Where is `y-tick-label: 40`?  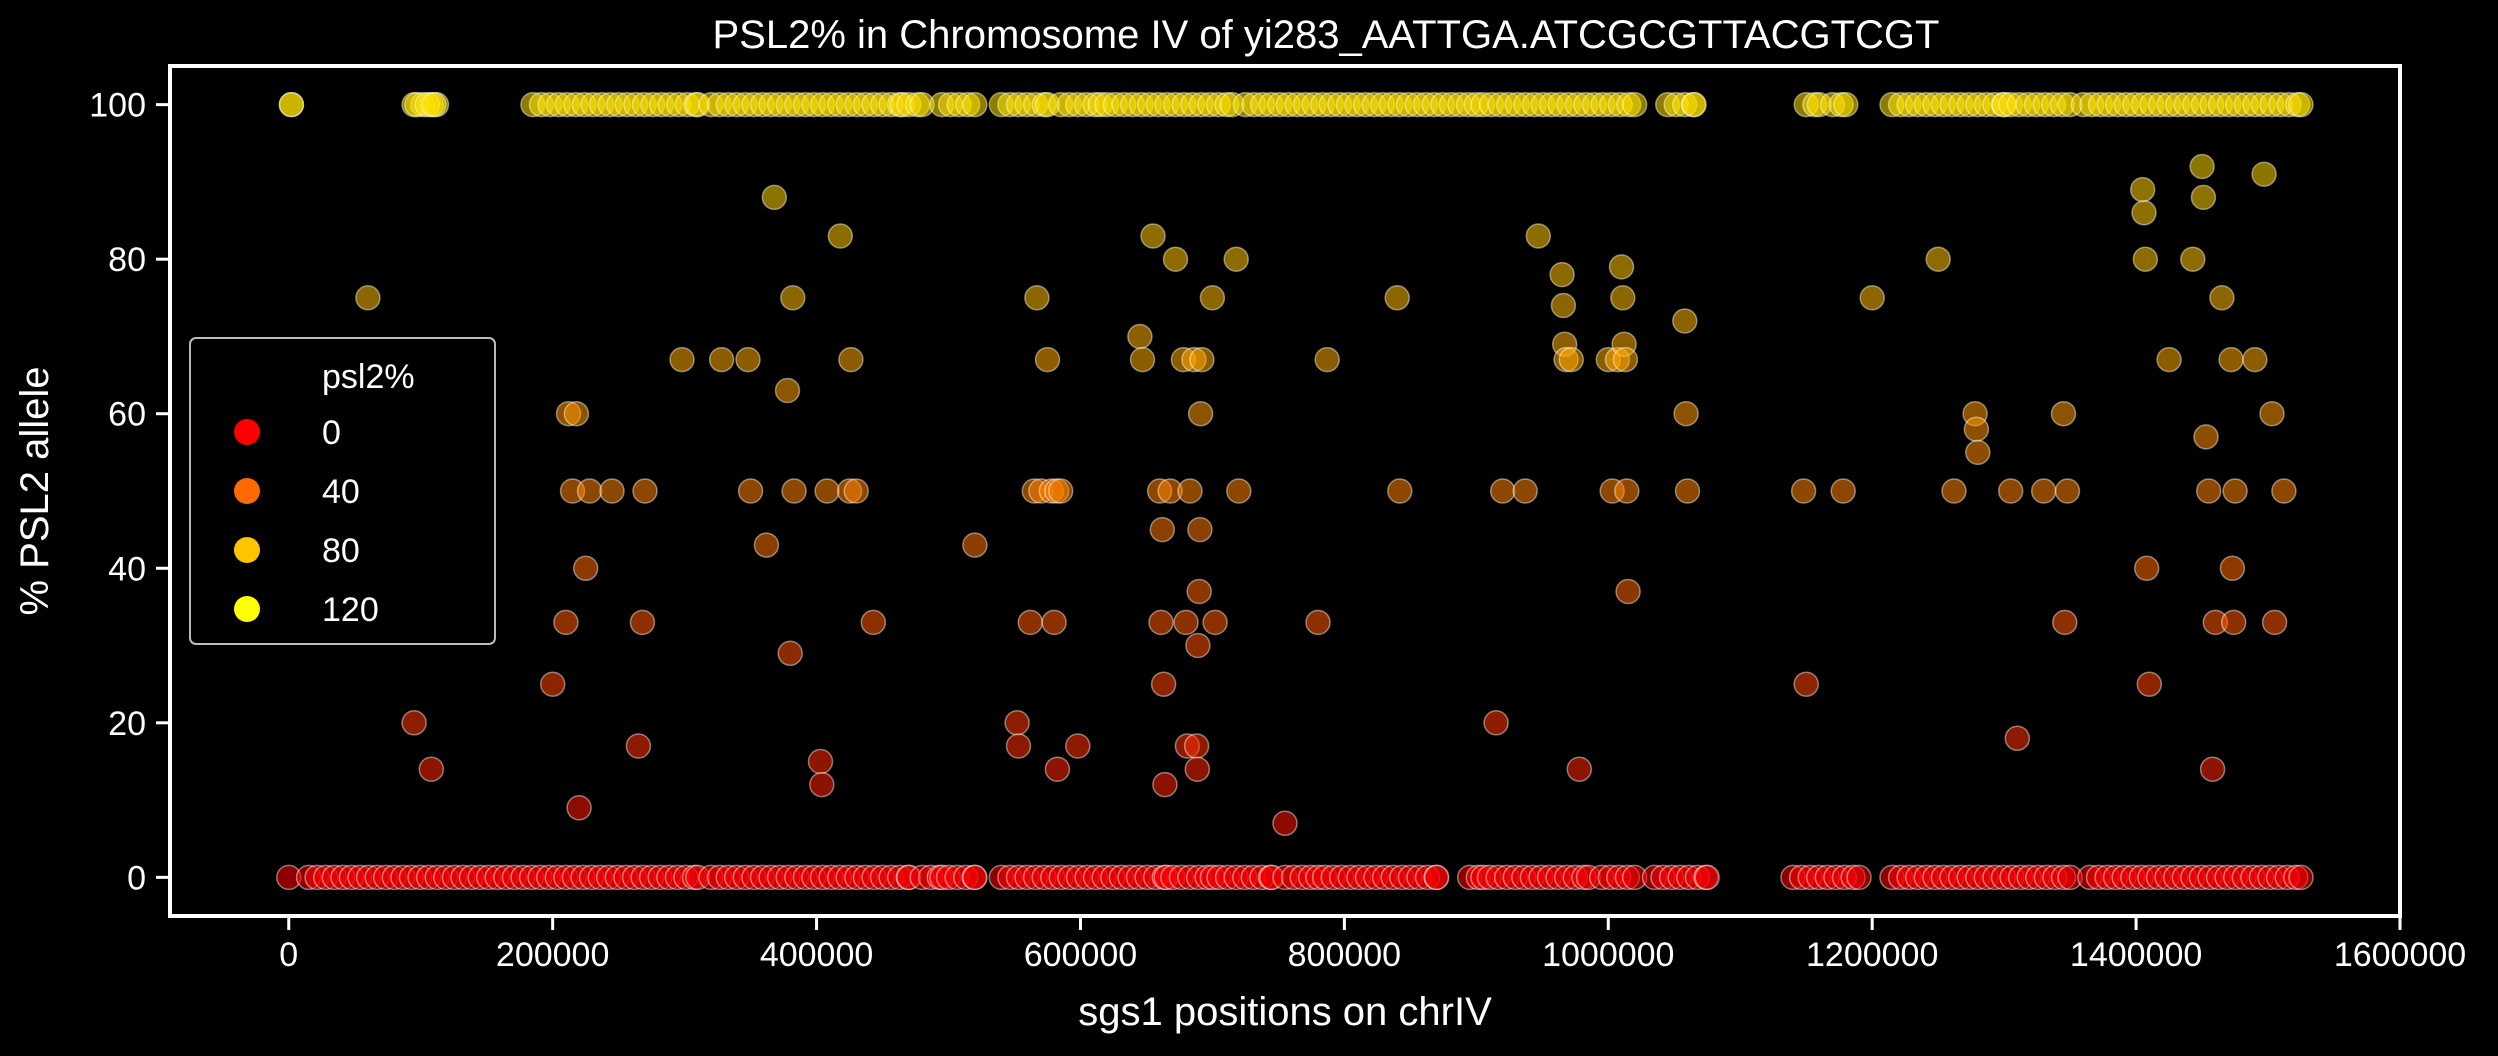 y-tick-label: 40 is located at coordinates (127, 569).